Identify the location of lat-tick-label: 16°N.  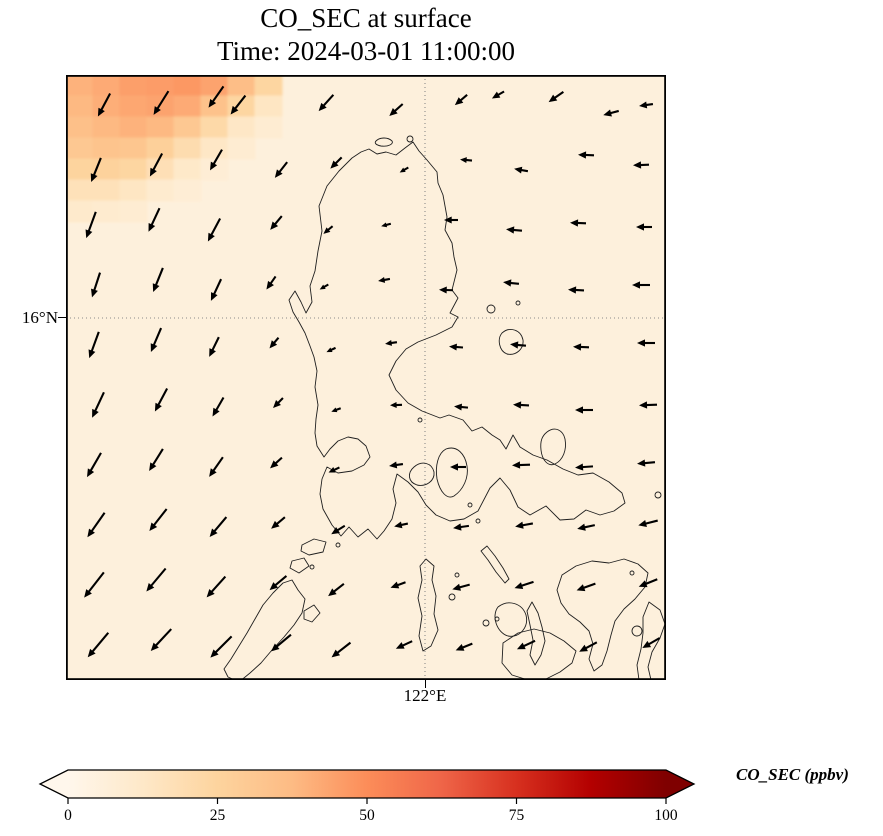
(39, 317).